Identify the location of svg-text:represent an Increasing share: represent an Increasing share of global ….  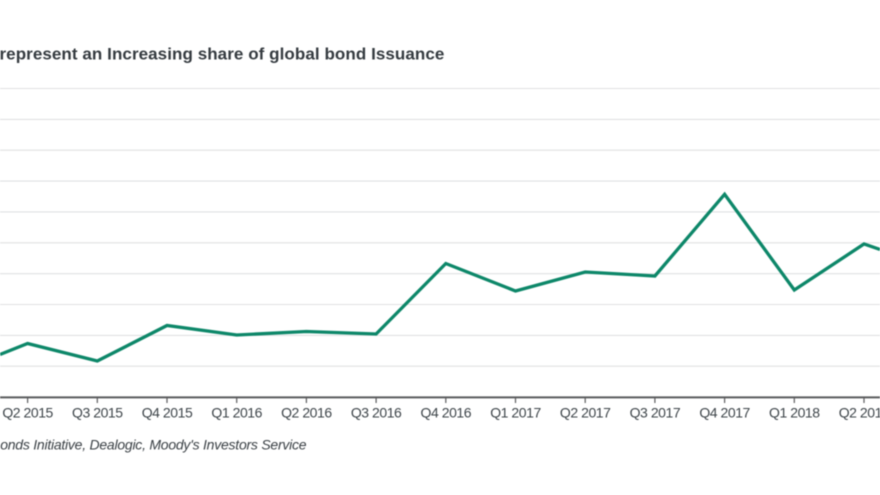
(222, 54).